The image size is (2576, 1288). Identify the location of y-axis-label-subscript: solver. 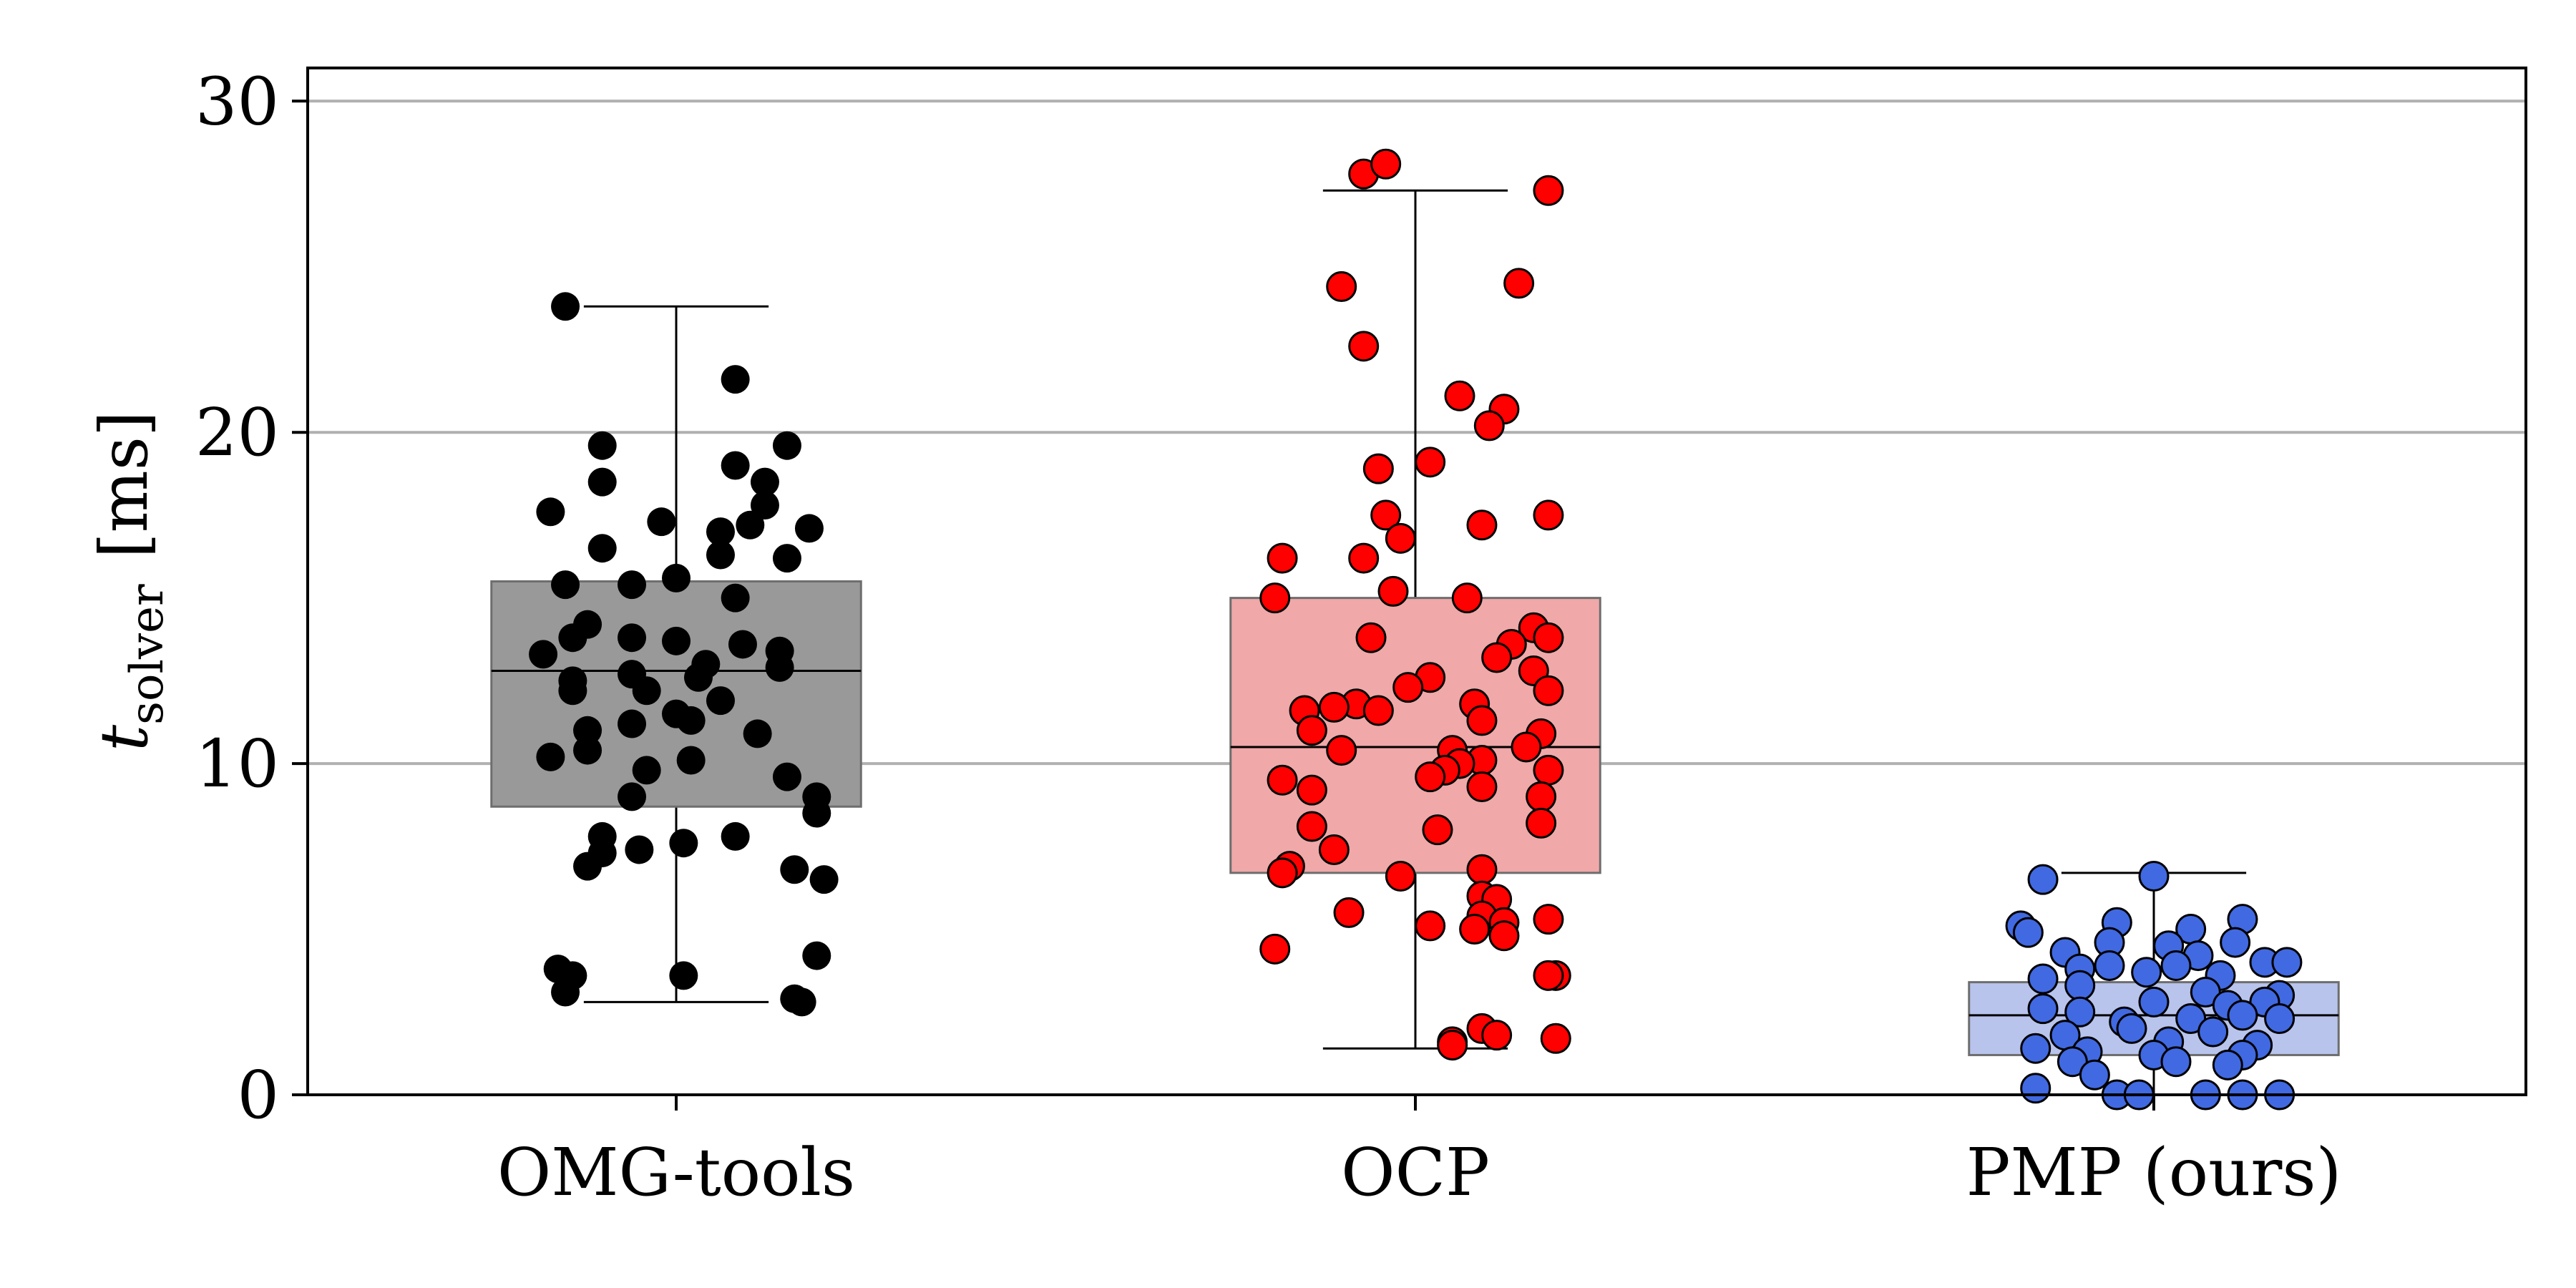
(147, 654).